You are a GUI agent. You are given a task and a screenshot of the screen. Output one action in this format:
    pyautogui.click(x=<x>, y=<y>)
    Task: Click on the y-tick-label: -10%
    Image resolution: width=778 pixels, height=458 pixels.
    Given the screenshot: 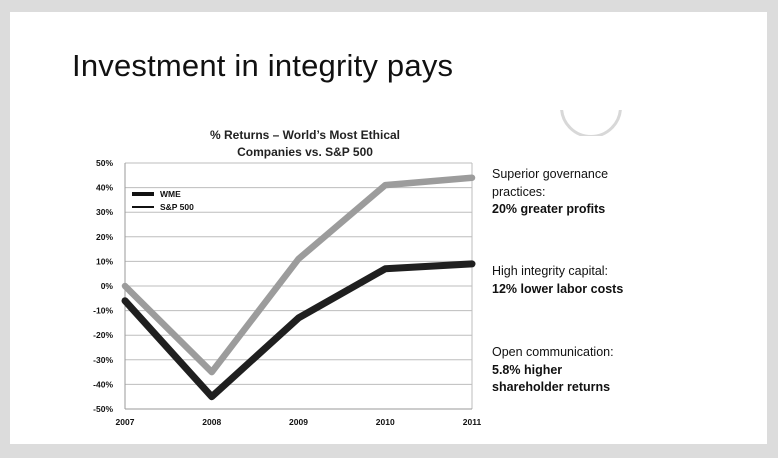 What is the action you would take?
    pyautogui.click(x=103, y=311)
    